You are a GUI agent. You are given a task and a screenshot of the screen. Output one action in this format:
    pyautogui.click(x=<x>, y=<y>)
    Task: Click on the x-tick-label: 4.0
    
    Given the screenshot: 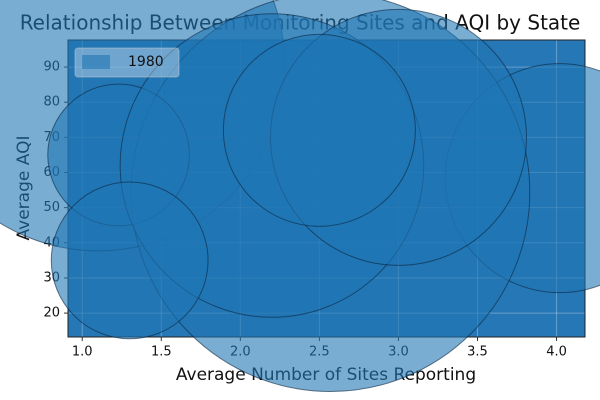 What is the action you would take?
    pyautogui.click(x=556, y=352)
    